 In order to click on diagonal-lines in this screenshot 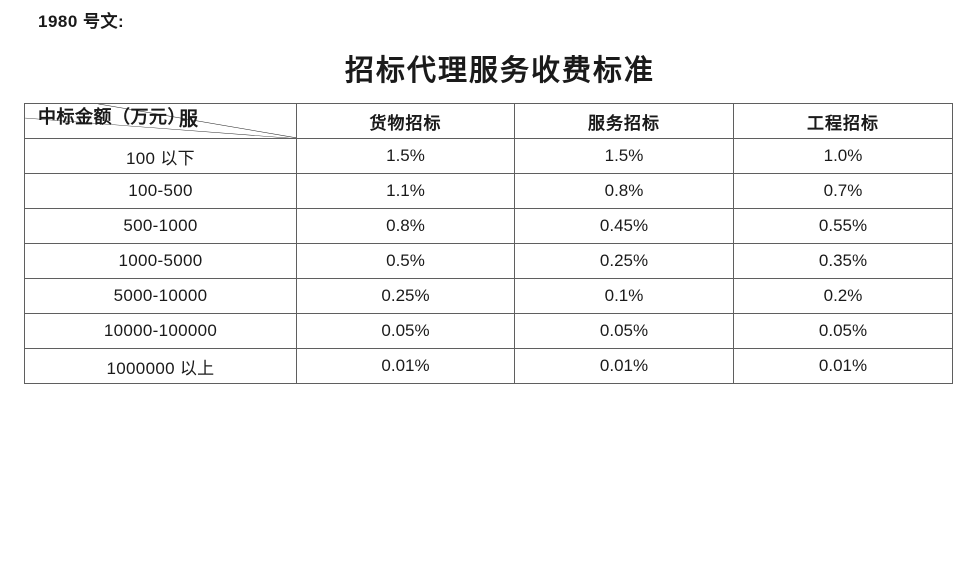, I will do `click(160, 121)`.